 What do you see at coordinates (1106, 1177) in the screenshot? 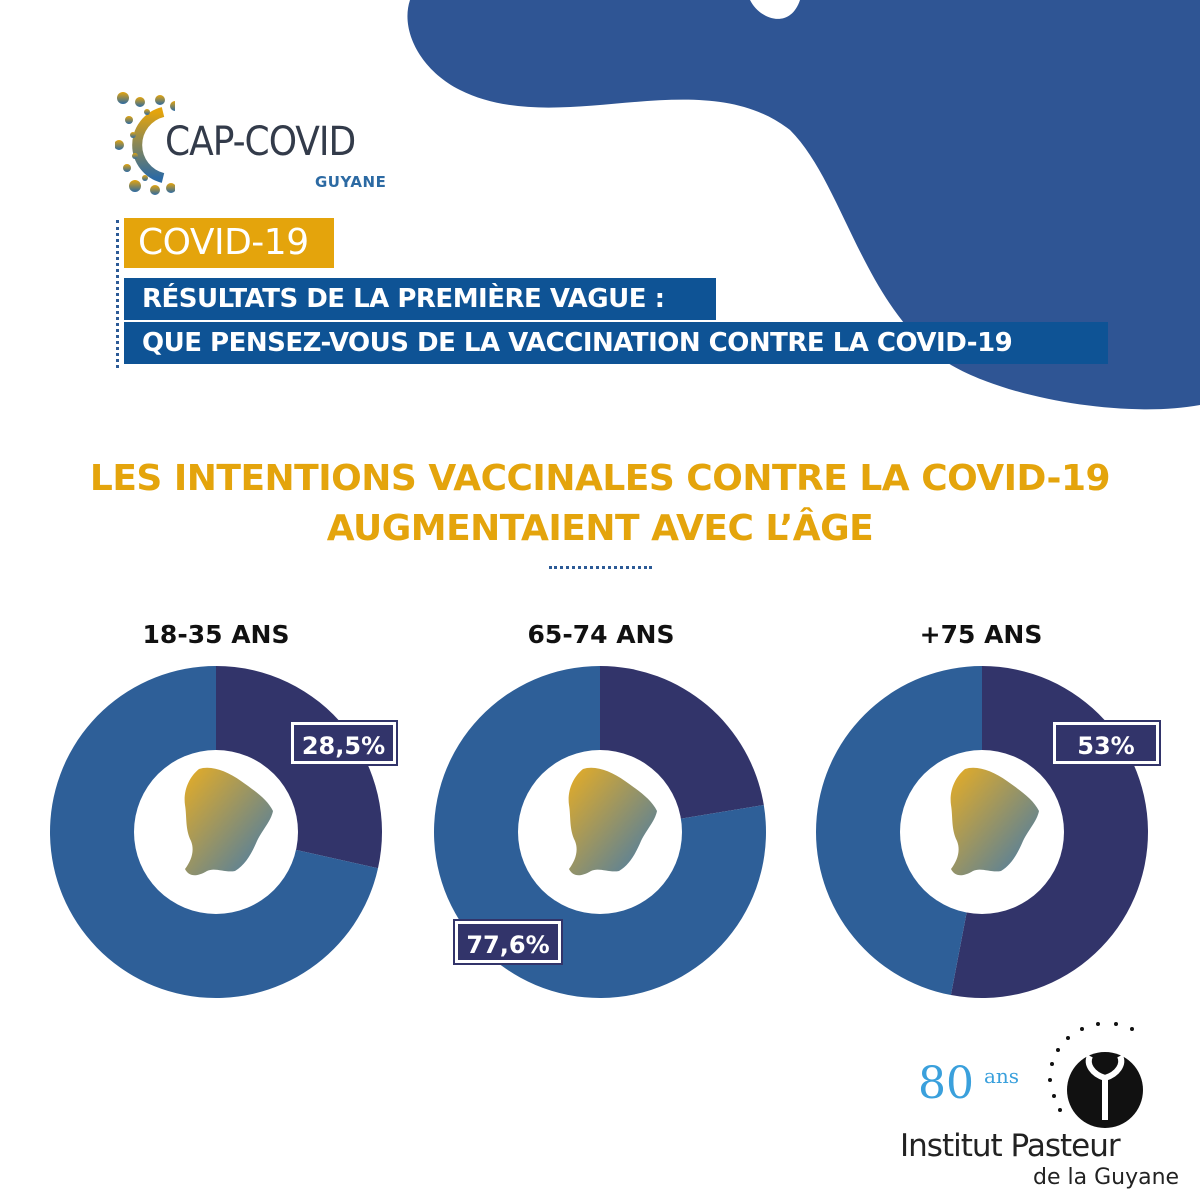
I see `institute-location: de la Guyane` at bounding box center [1106, 1177].